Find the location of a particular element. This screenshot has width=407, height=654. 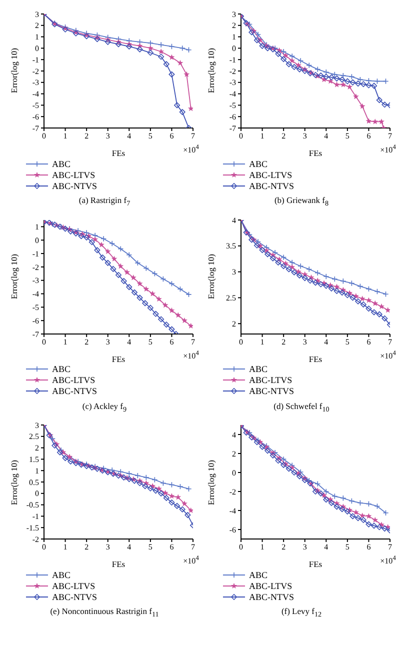

text: (a) Rastrigin f$_{7}$ is located at coordinates (105, 201).